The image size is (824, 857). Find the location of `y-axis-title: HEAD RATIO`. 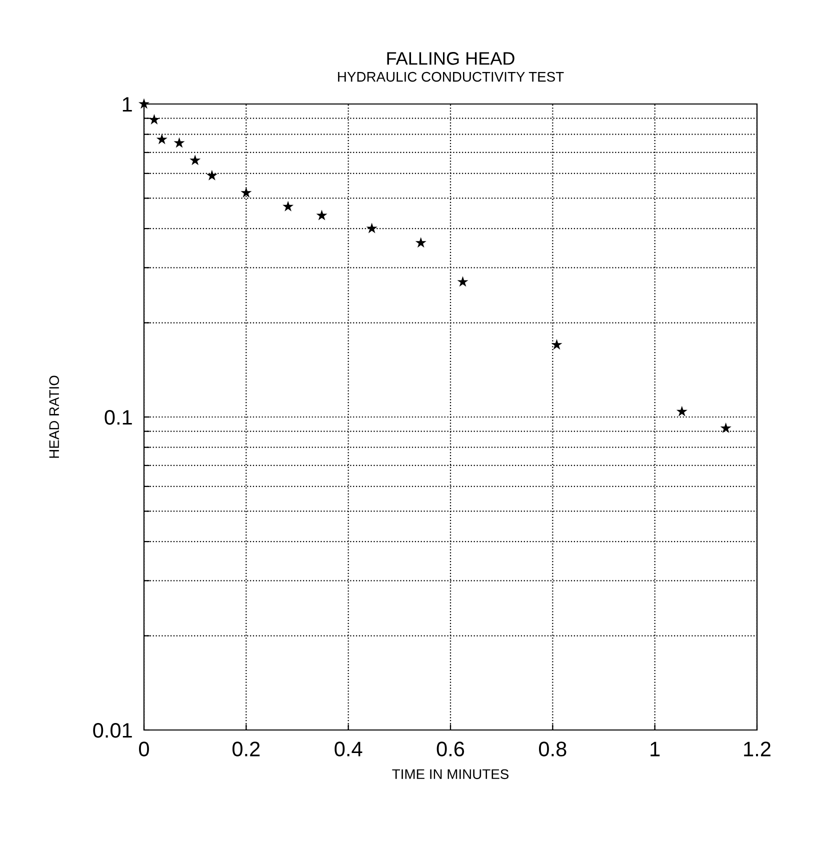

y-axis-title: HEAD RATIO is located at coordinates (54, 417).